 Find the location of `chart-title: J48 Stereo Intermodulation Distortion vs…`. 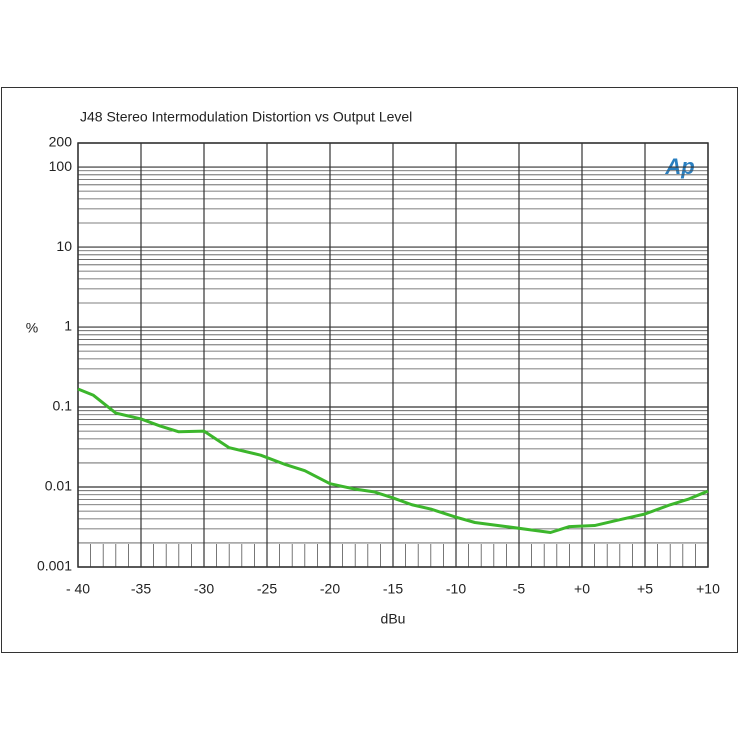

chart-title: J48 Stereo Intermodulation Distortion vs… is located at coordinates (246, 117).